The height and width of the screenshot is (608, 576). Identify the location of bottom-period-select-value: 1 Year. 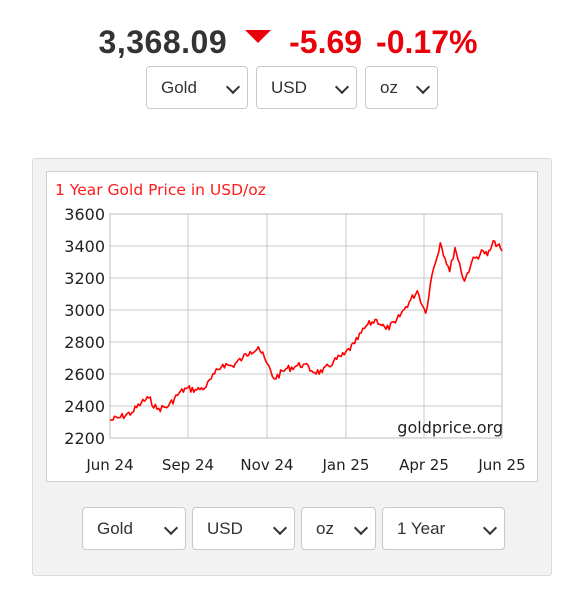
(421, 528).